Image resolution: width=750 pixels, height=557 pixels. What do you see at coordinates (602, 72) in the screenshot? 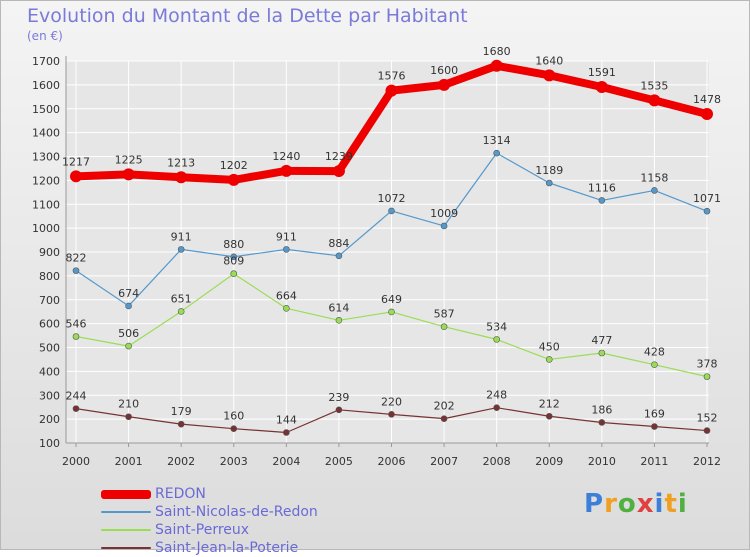
I see `data-label: 1591` at bounding box center [602, 72].